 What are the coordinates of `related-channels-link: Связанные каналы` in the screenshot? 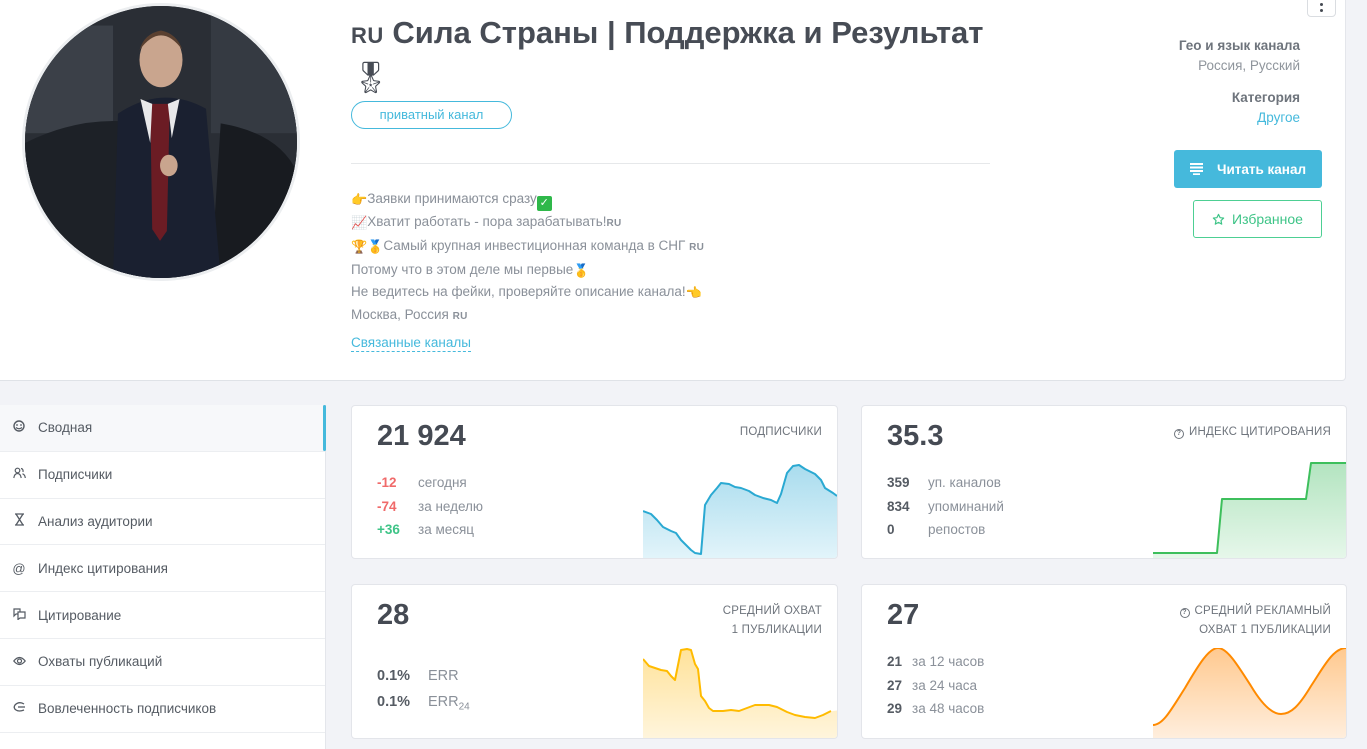 It's located at (411, 343).